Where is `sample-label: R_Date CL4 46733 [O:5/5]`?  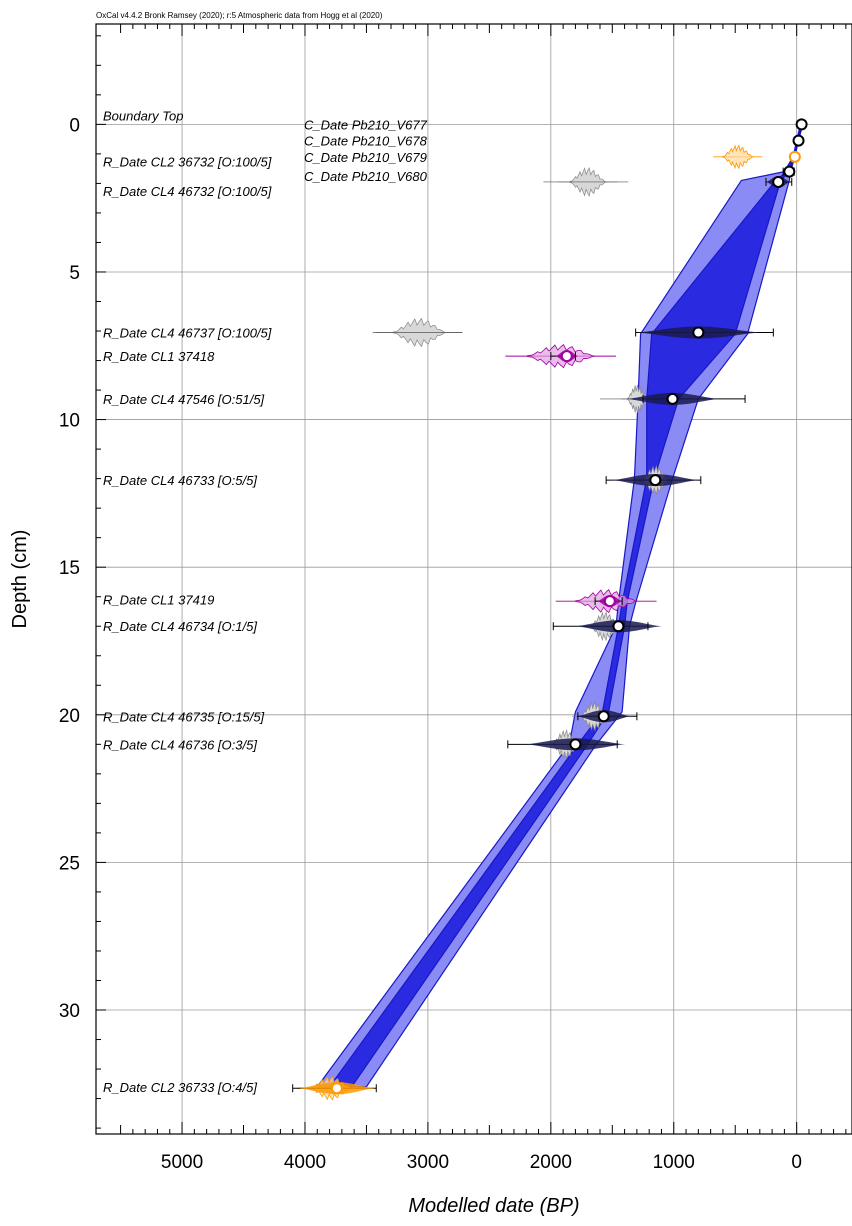
sample-label: R_Date CL4 46733 [O:5/5] is located at coordinates (180, 480).